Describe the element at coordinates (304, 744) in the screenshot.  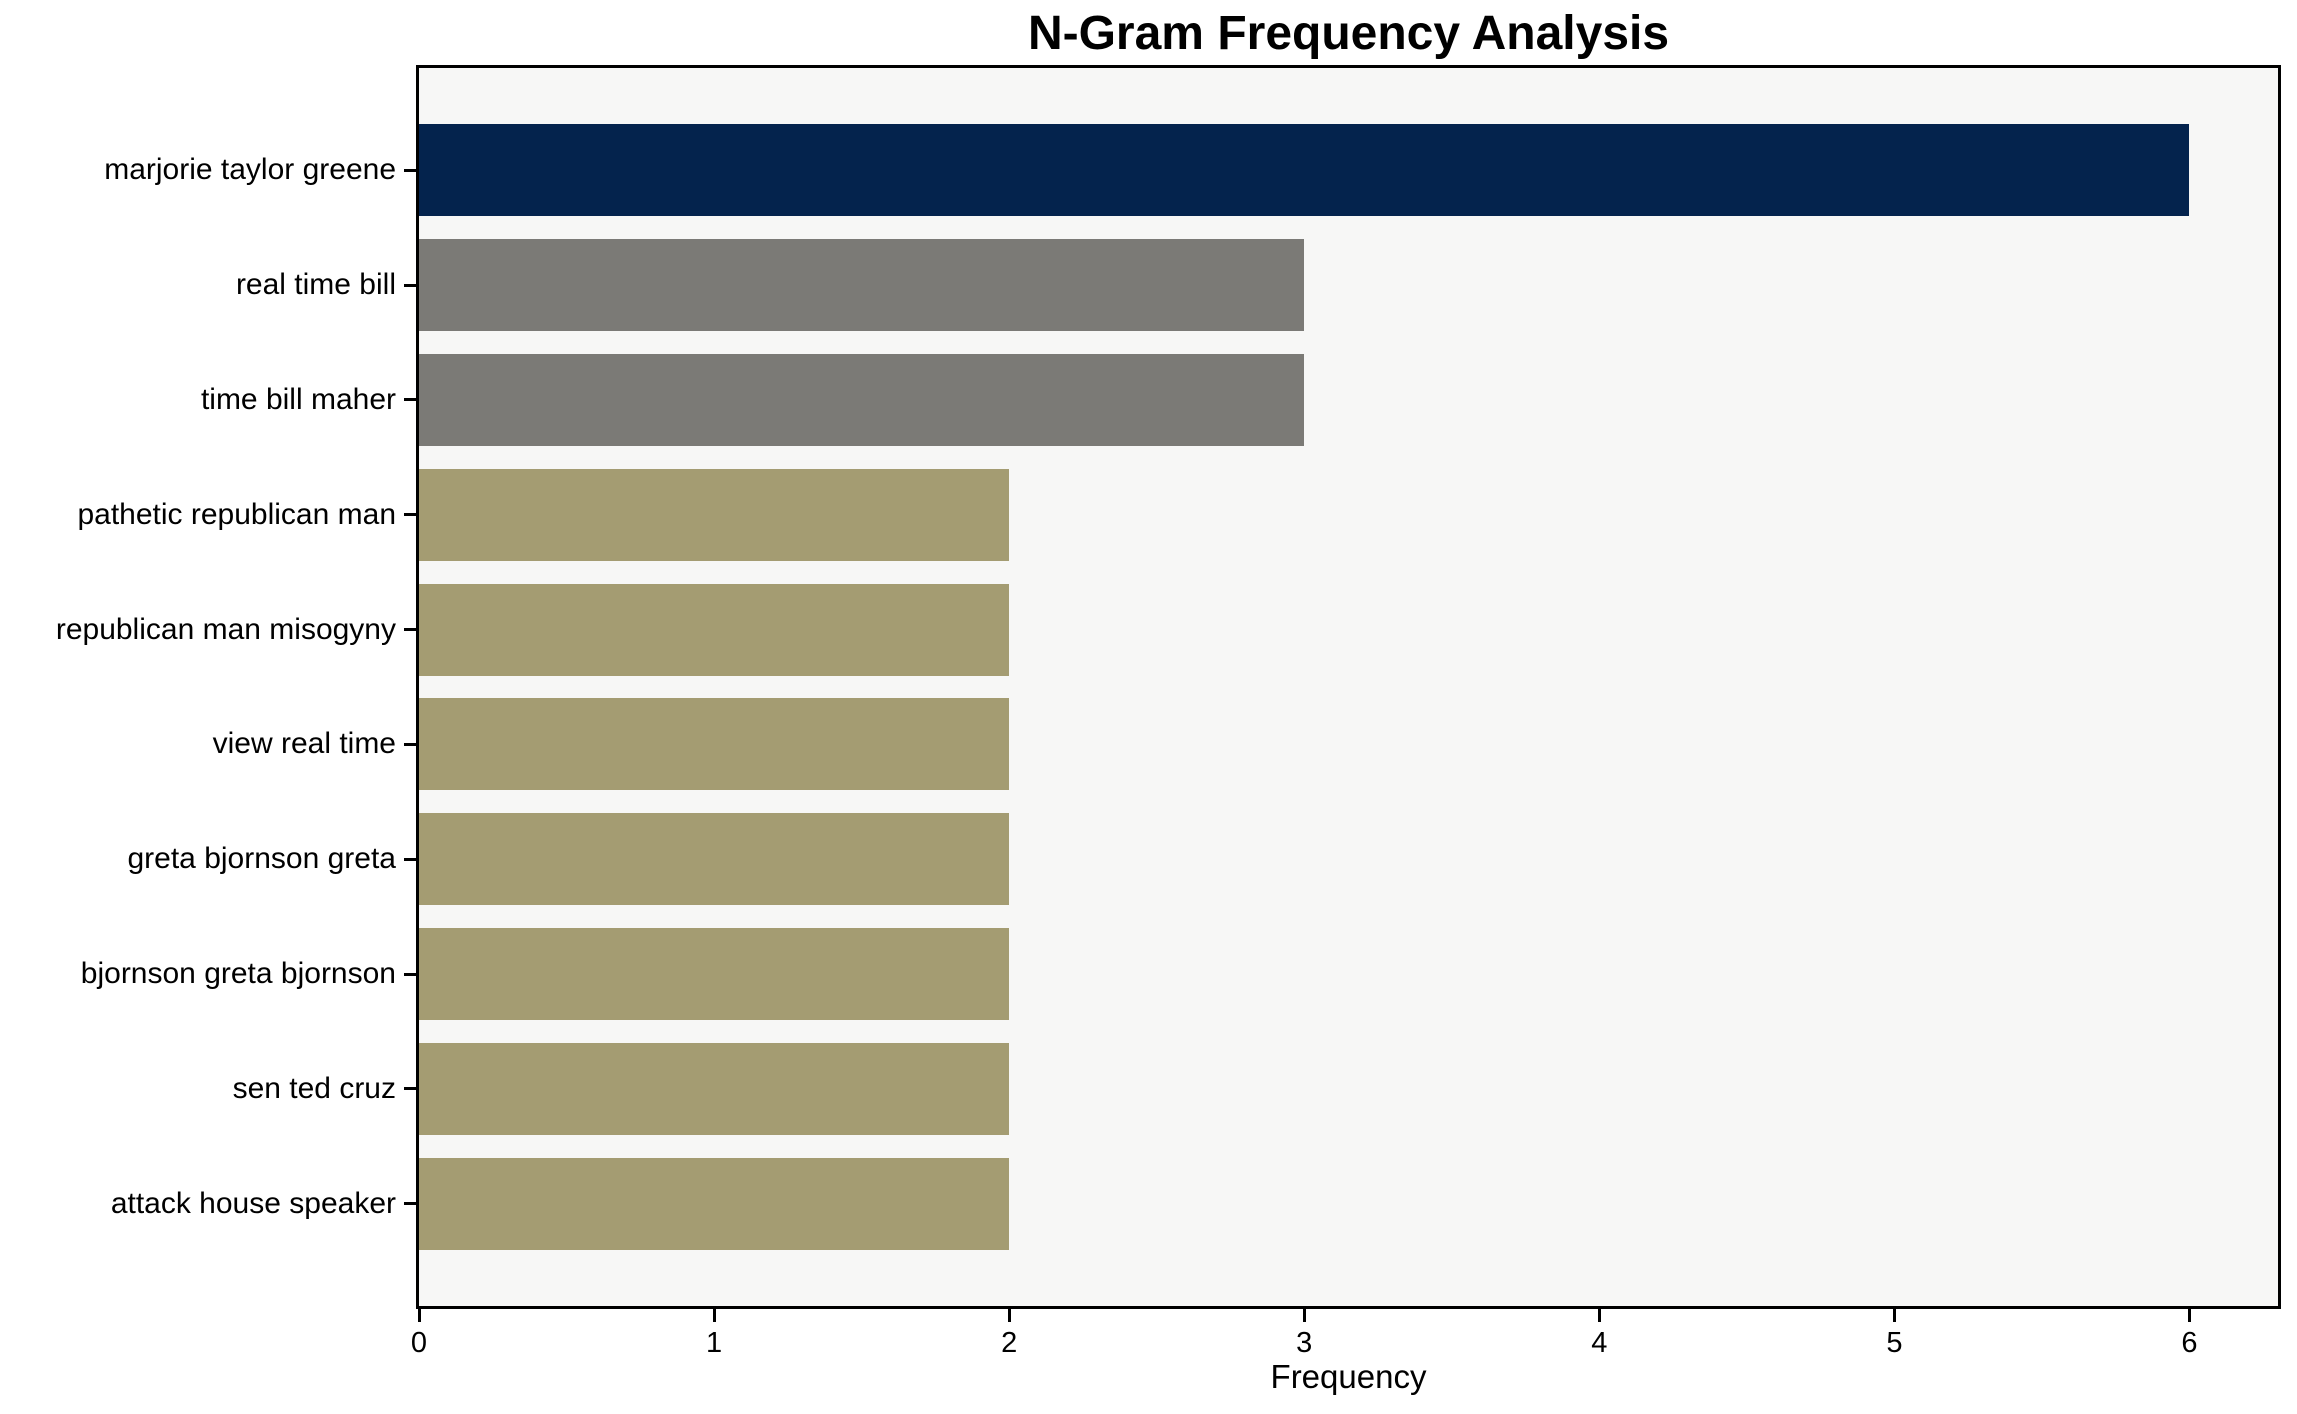
I see `y-tick-label: view real time` at that location.